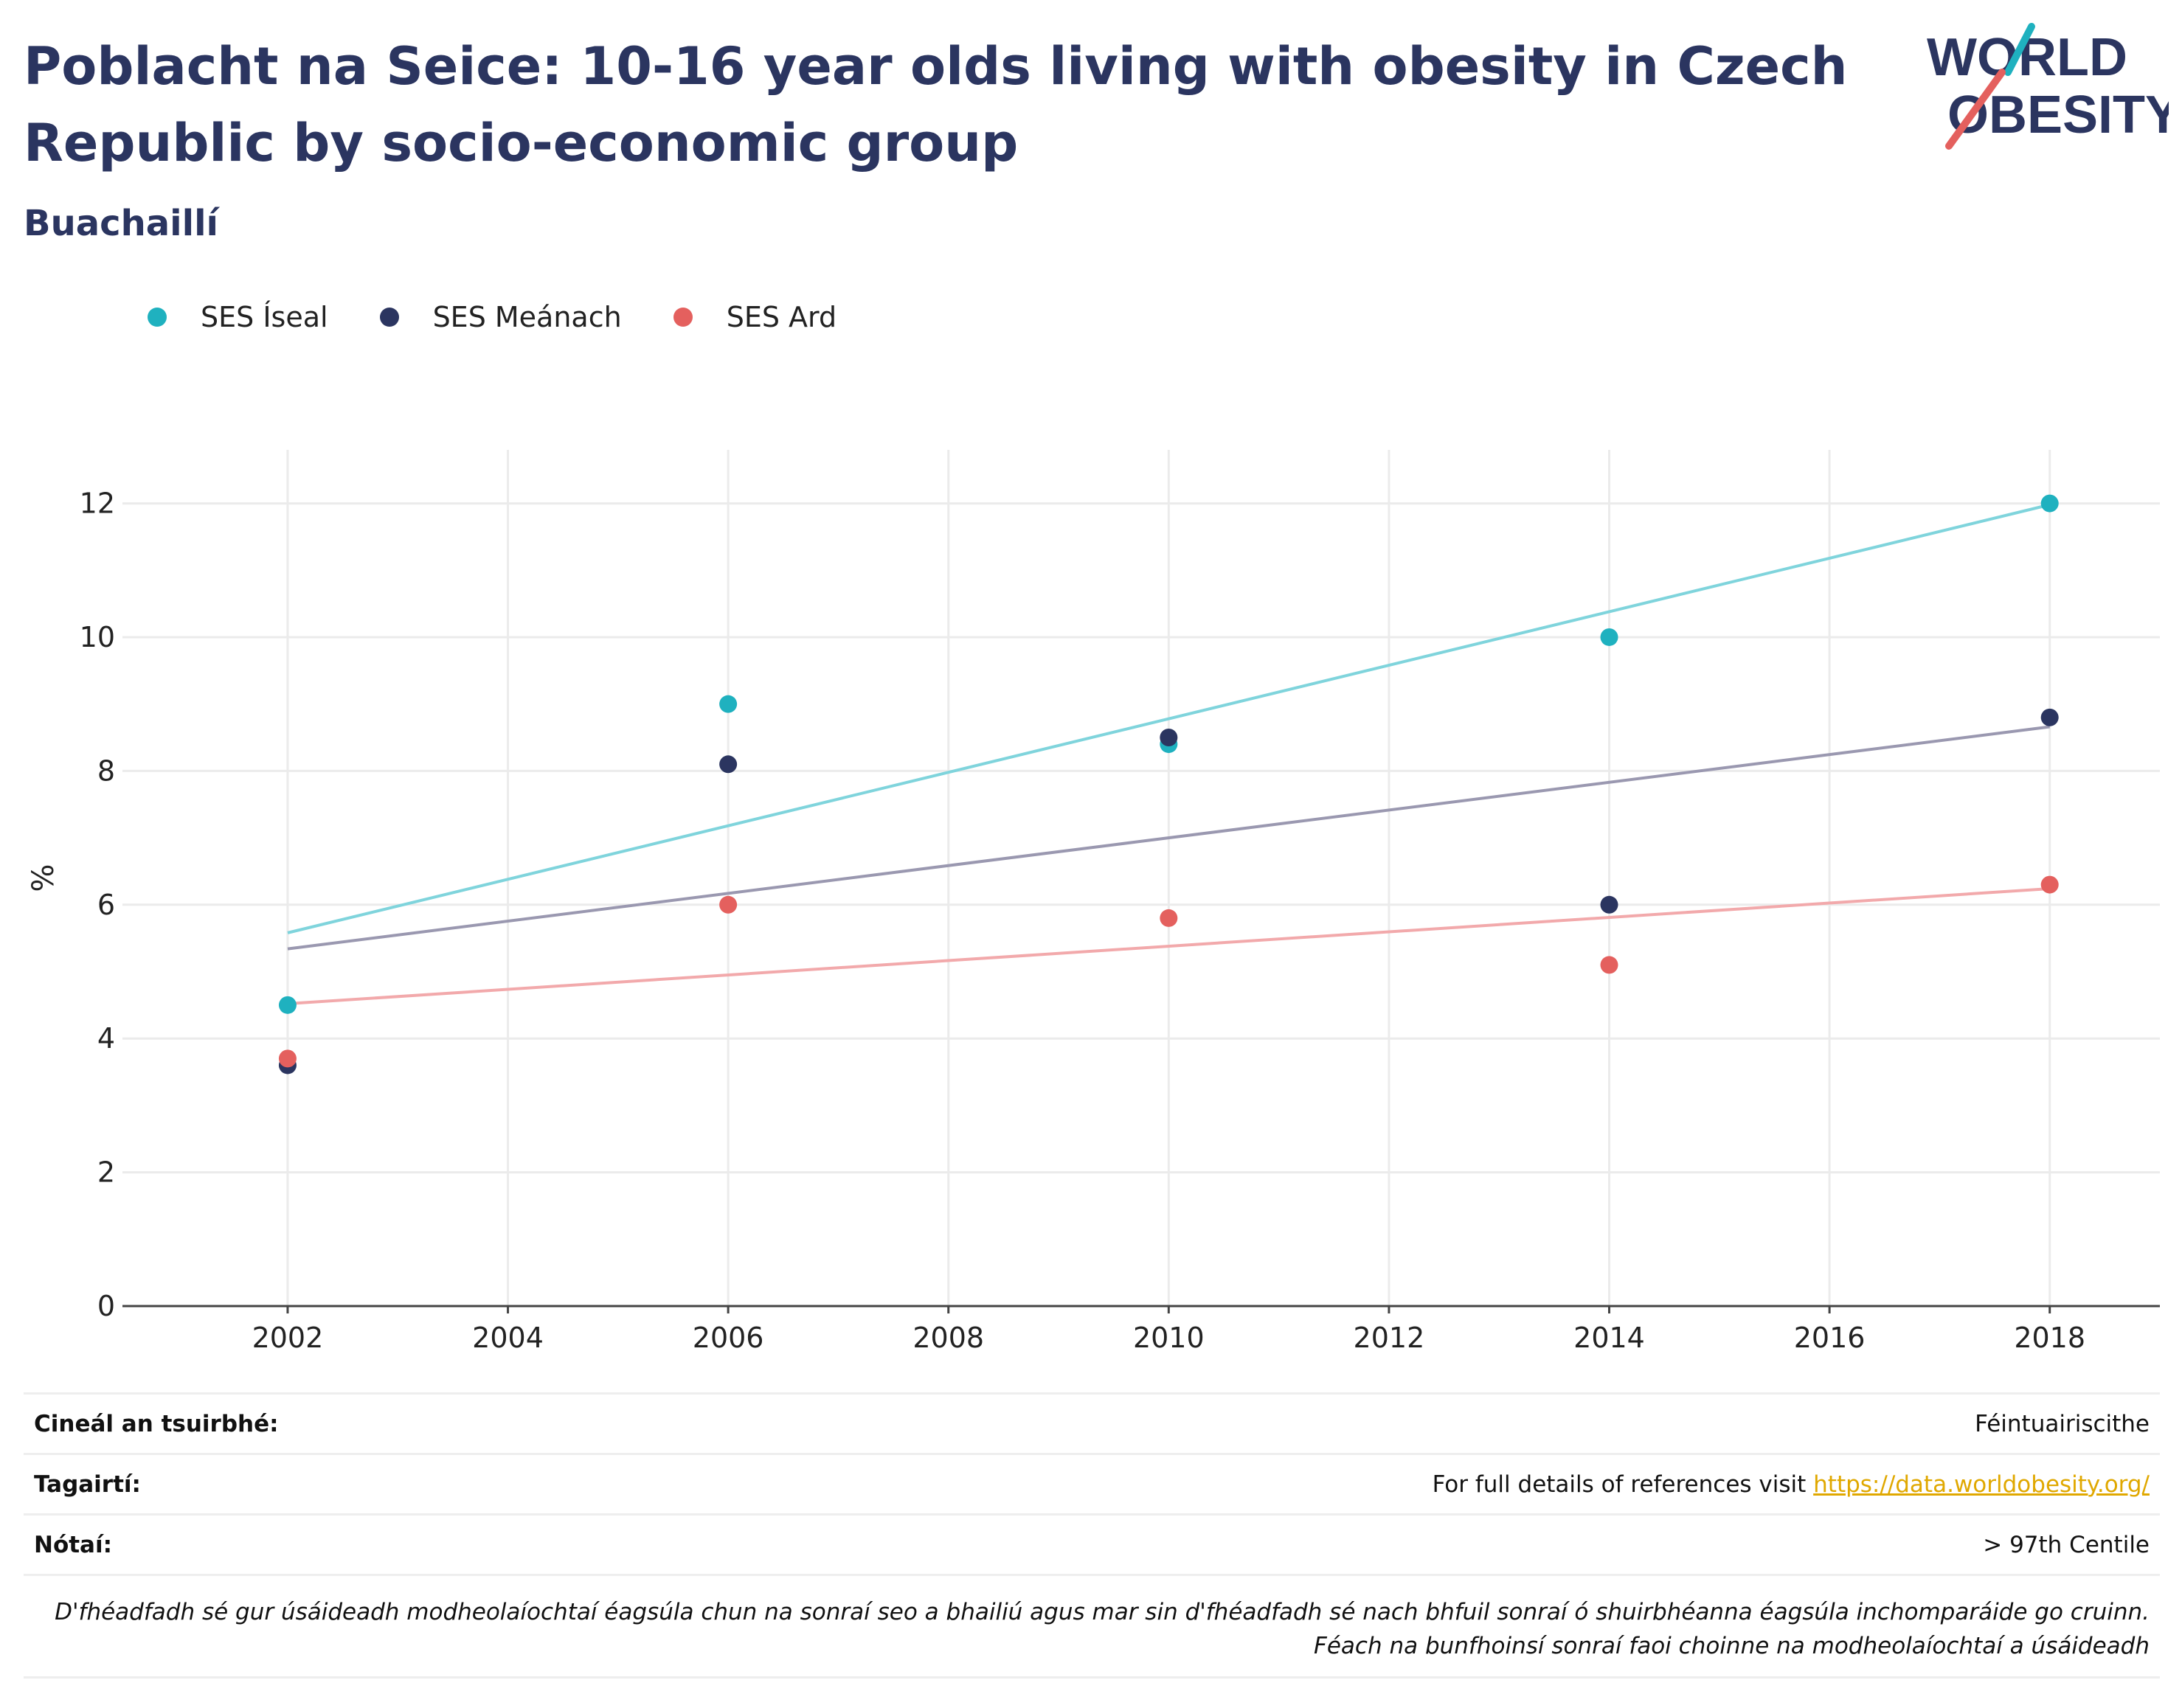 This screenshot has width=2182, height=1708. What do you see at coordinates (106, 1038) in the screenshot?
I see `y-tick-label: 4` at bounding box center [106, 1038].